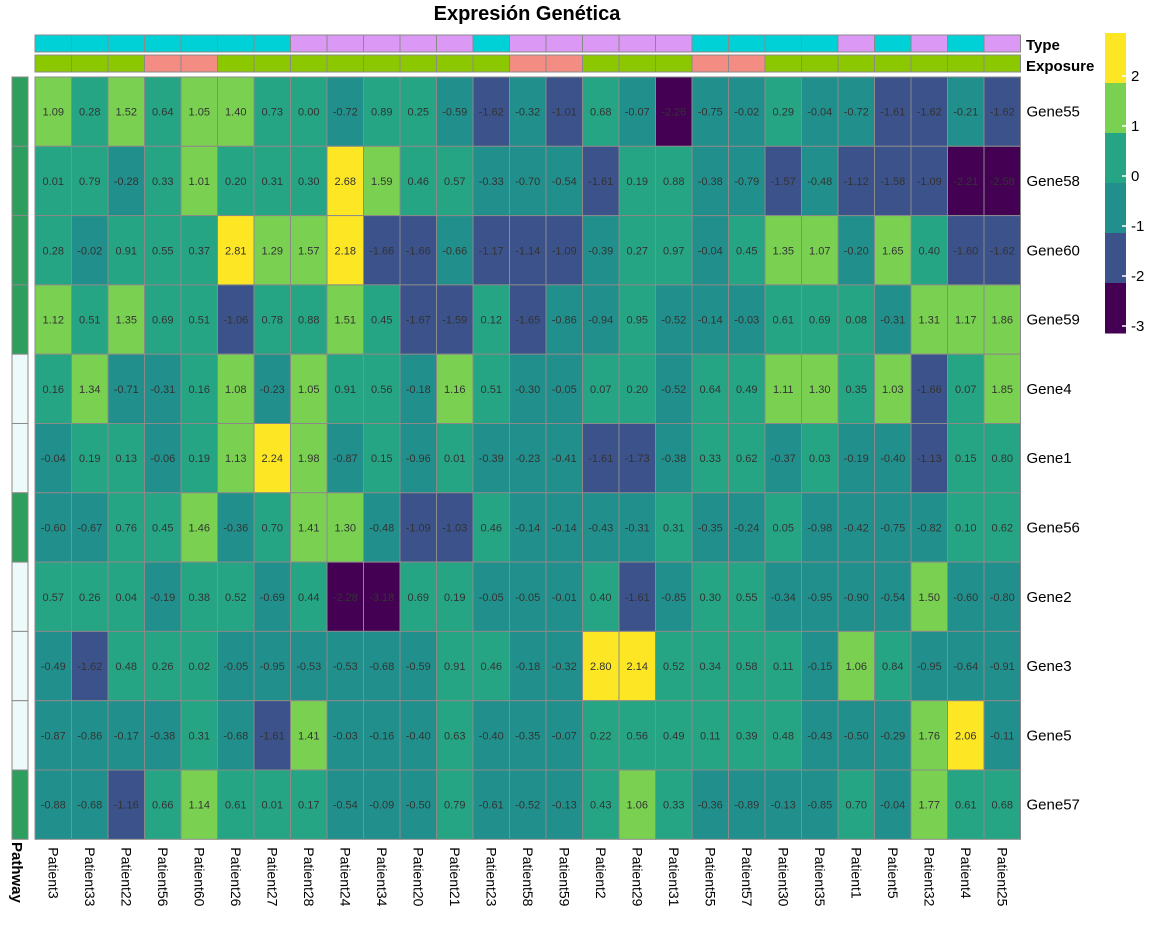  I want to click on cell-value-label: -0.36, so click(235, 528).